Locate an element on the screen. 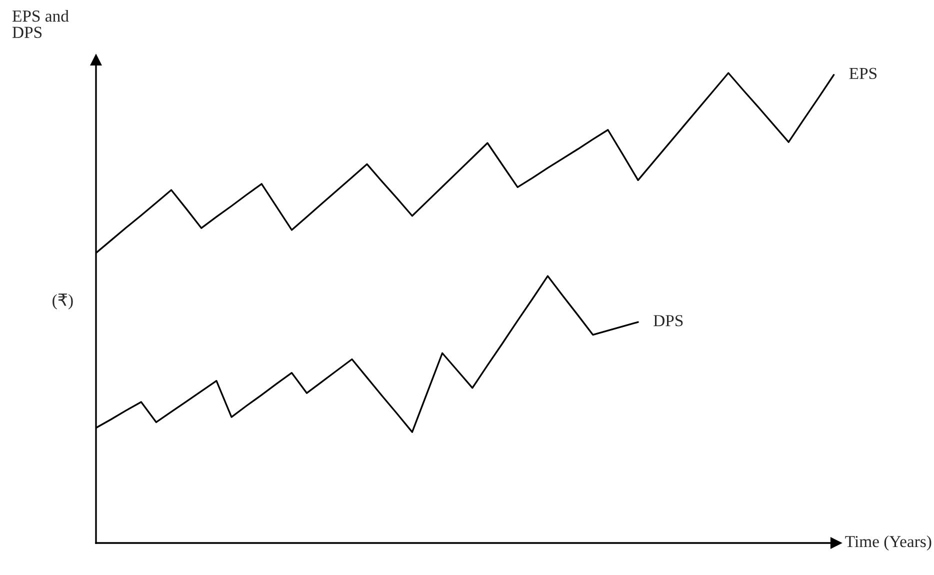 This screenshot has width=934, height=575. series-label: DPS is located at coordinates (668, 320).